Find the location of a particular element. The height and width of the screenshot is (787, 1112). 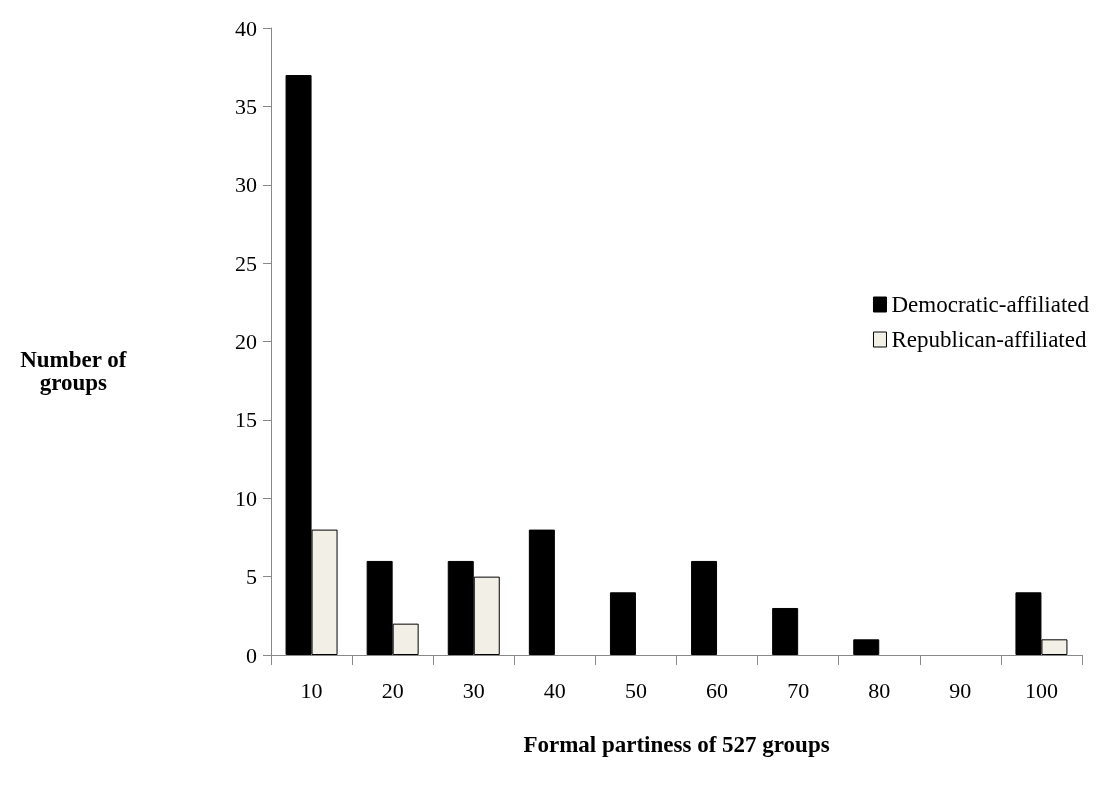

x-tick-label: 10 is located at coordinates (311, 690).